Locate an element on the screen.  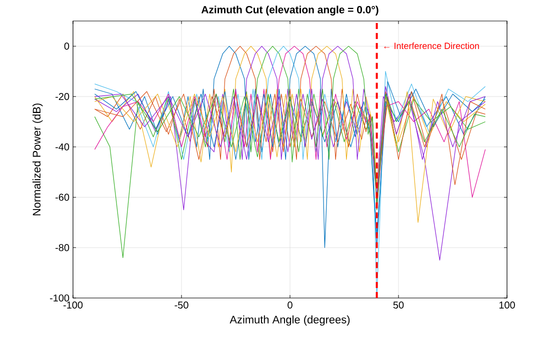
y-tick-label: -20 is located at coordinates (63, 96).